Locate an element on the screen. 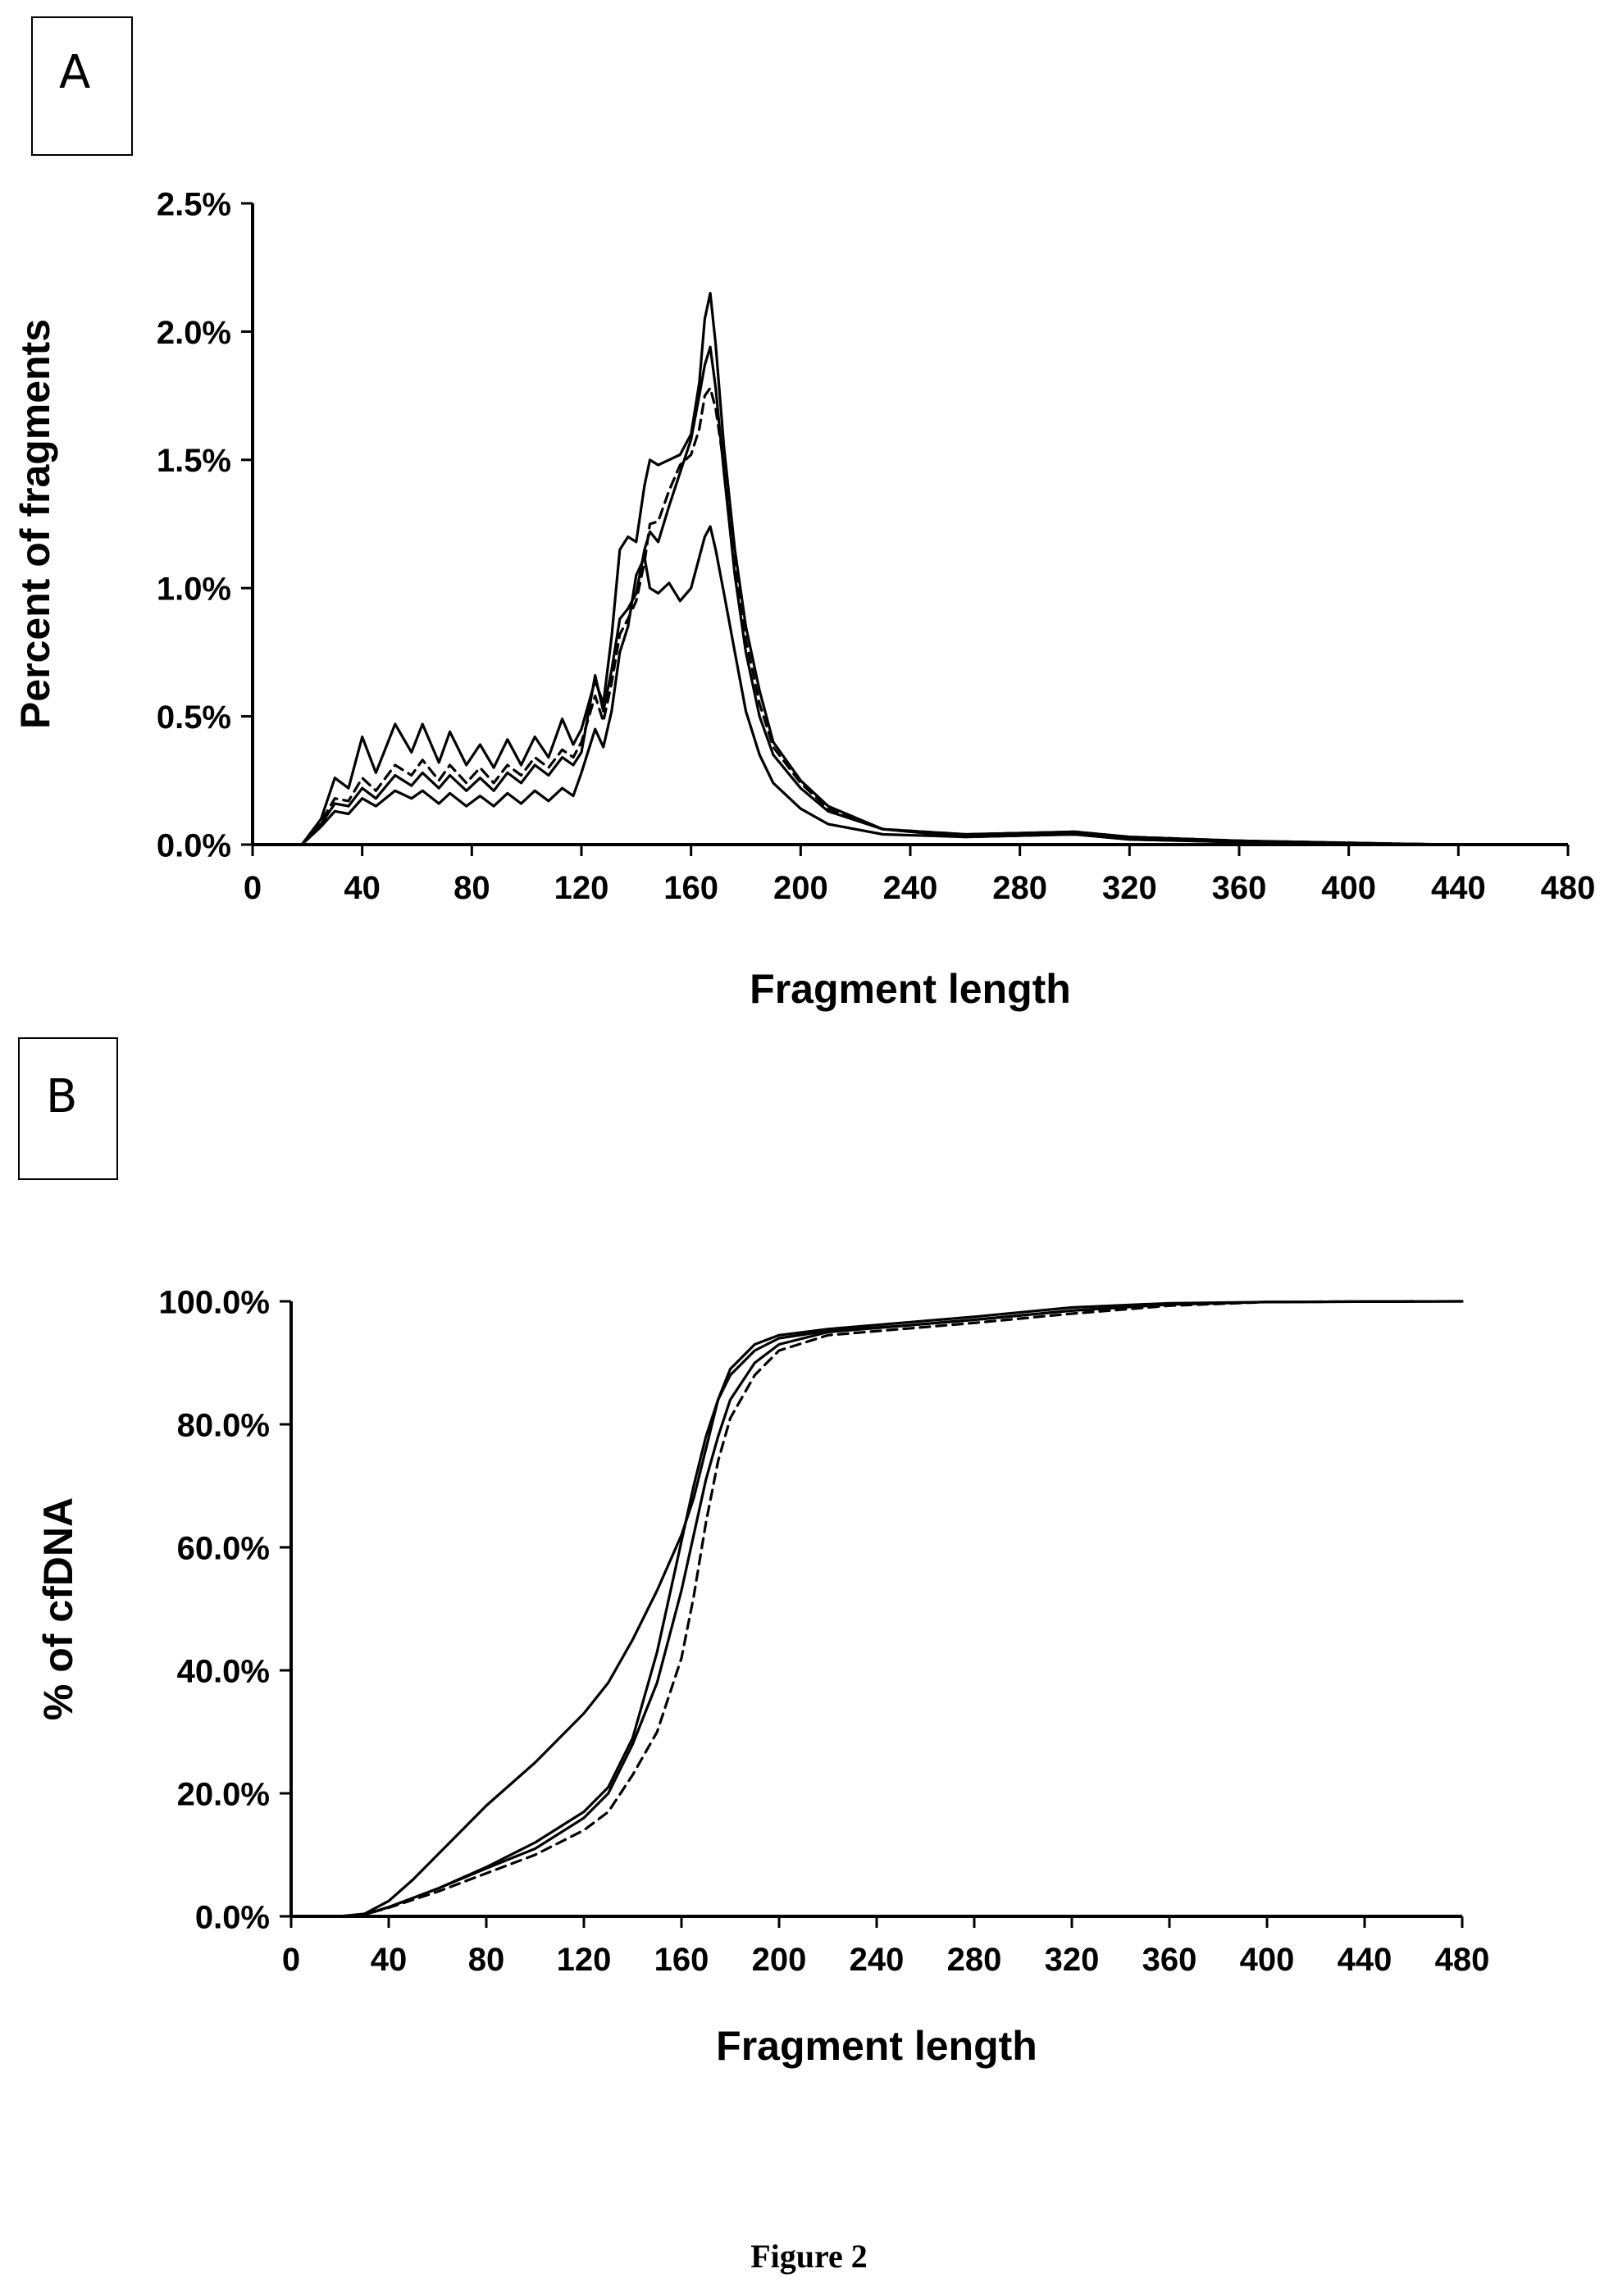 This screenshot has width=1618, height=2296. y-tick-label: 20.0% is located at coordinates (223, 1794).